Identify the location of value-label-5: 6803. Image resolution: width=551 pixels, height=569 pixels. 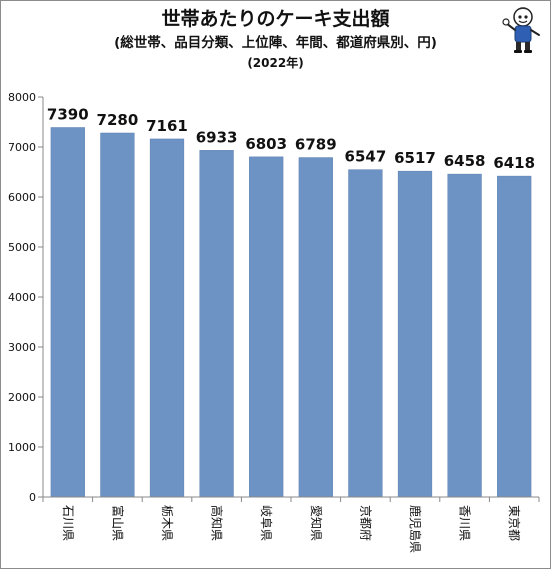
(266, 144).